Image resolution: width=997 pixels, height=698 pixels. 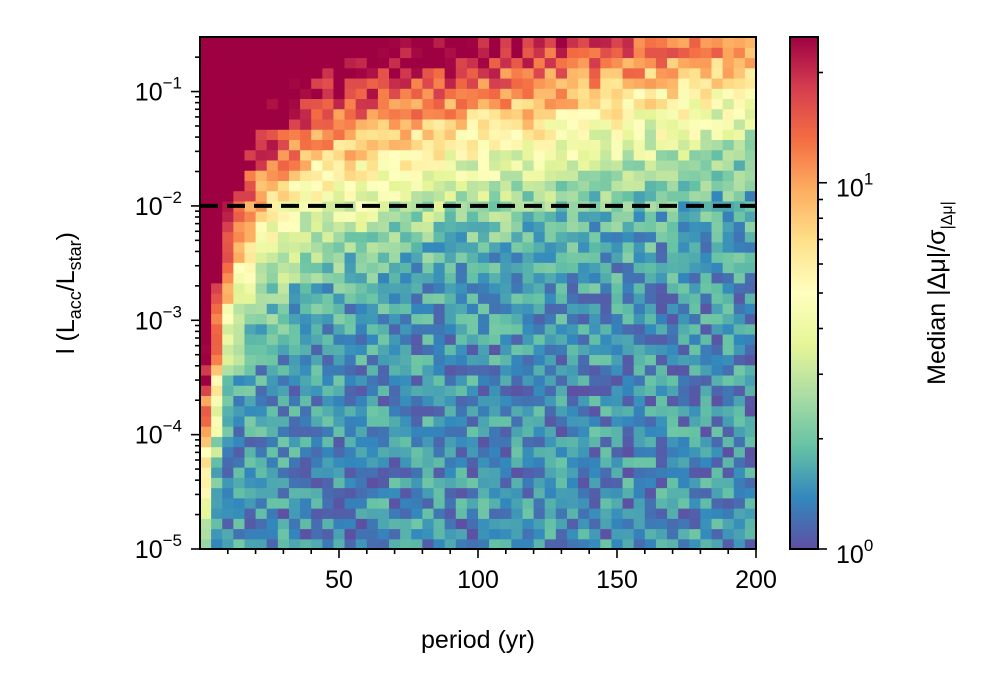 I want to click on y-tick-label: 10−3, so click(x=158, y=318).